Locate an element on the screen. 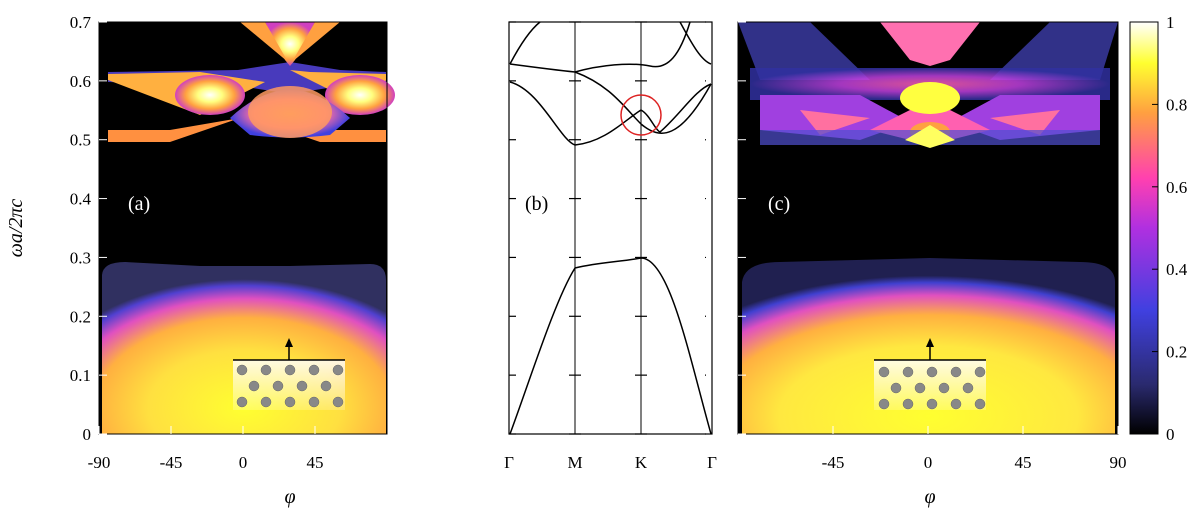 This screenshot has width=1200, height=513. panel-a-xtick-label: -45 is located at coordinates (171, 462).